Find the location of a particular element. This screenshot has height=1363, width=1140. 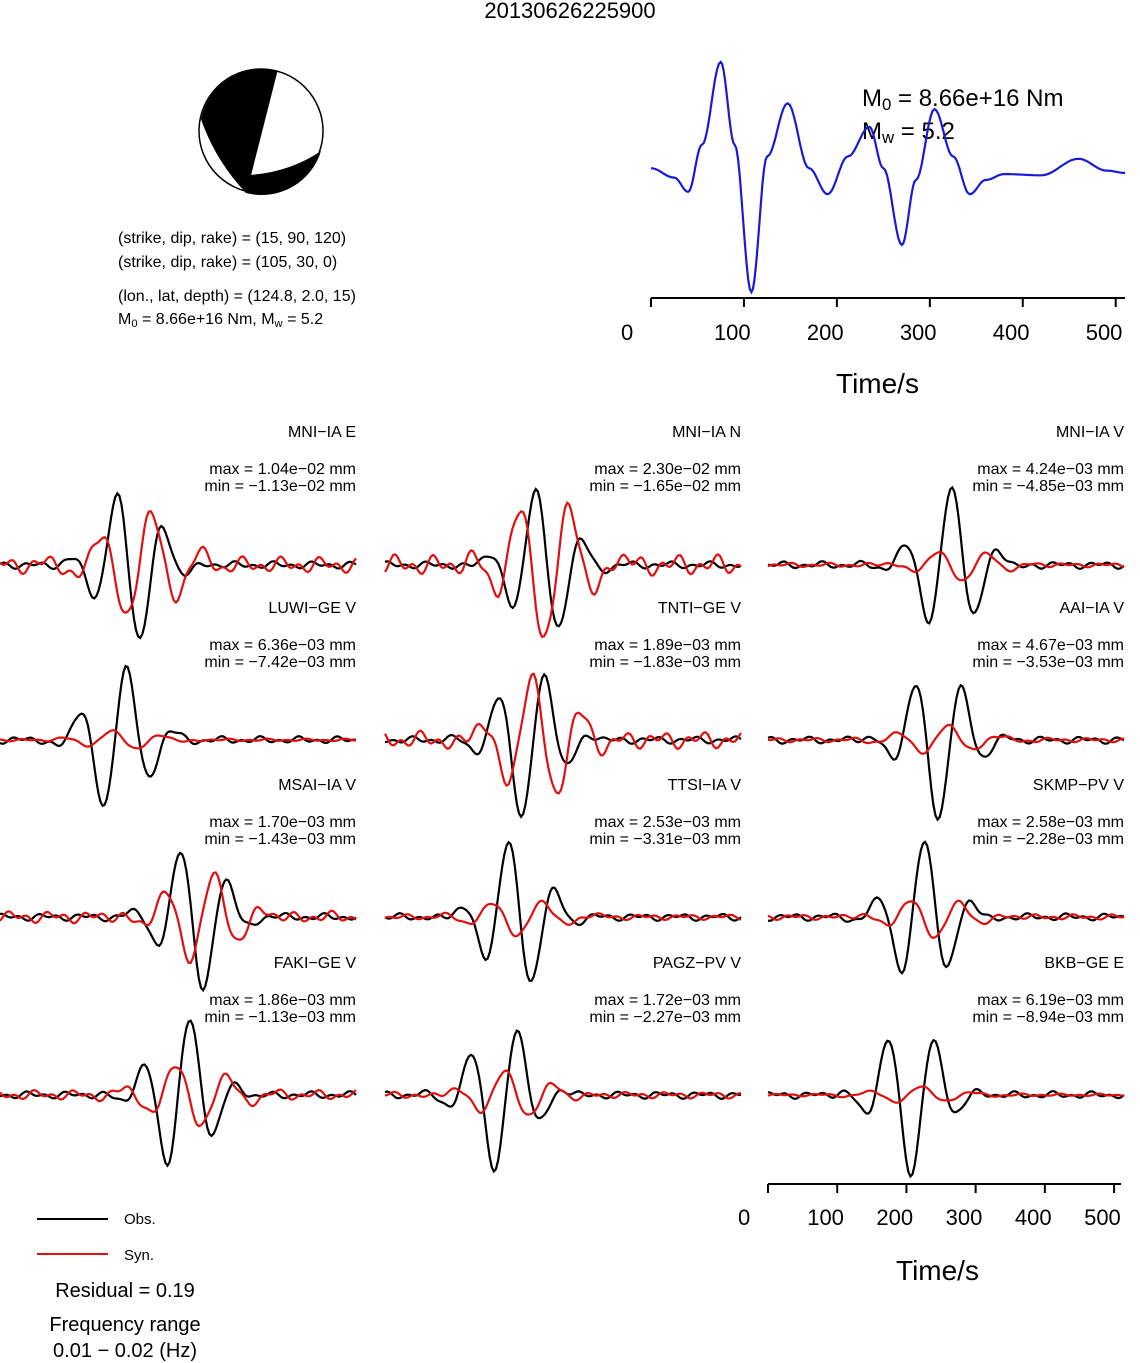

station-name-10: FAKI−GE V is located at coordinates (314, 963).